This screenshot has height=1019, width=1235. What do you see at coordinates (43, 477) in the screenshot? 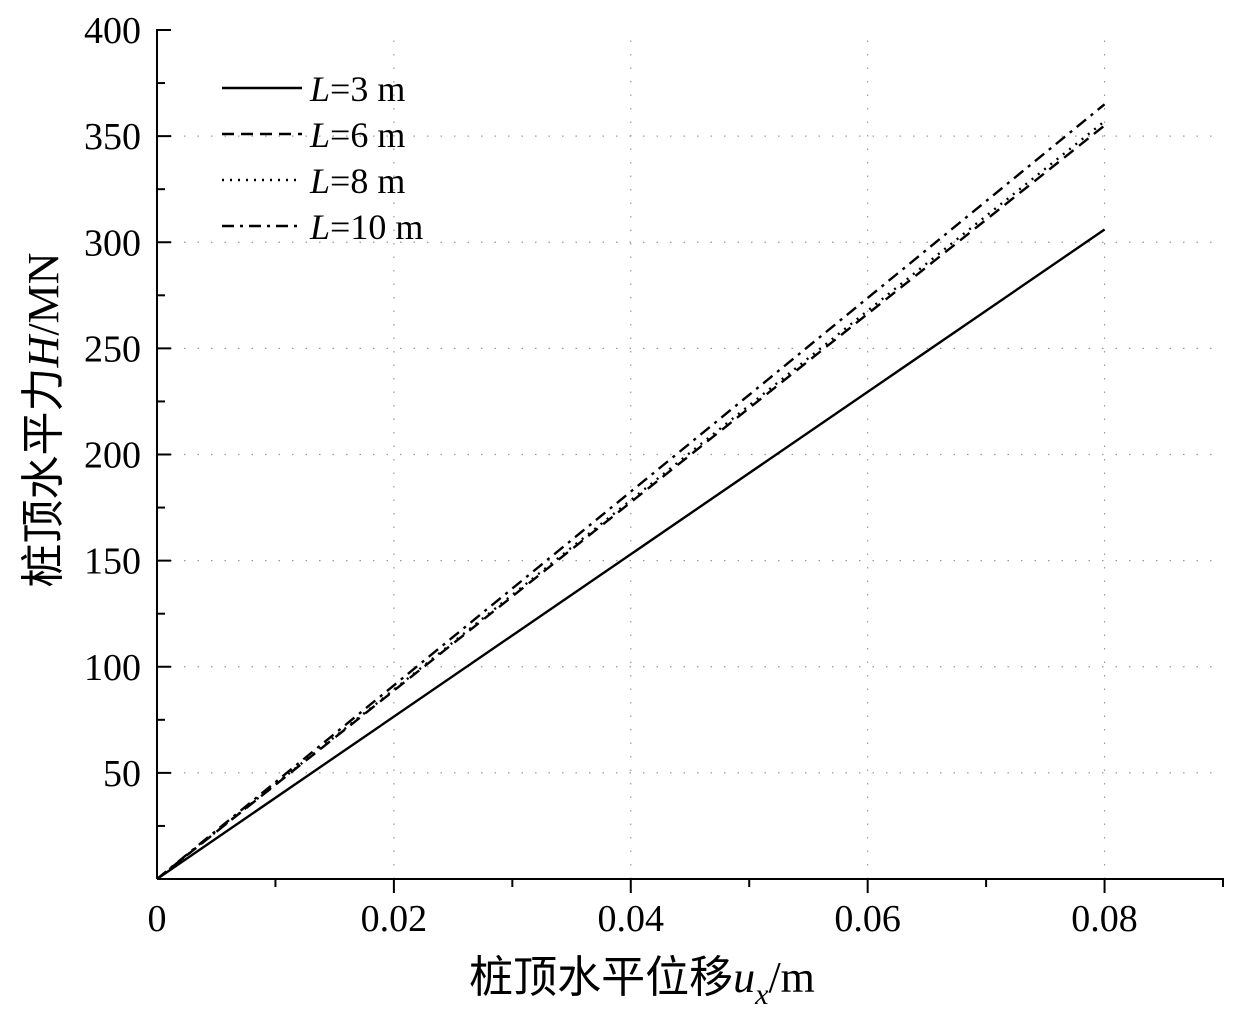
I see `y-axis-title-prefix: 桩顶水平力` at bounding box center [43, 477].